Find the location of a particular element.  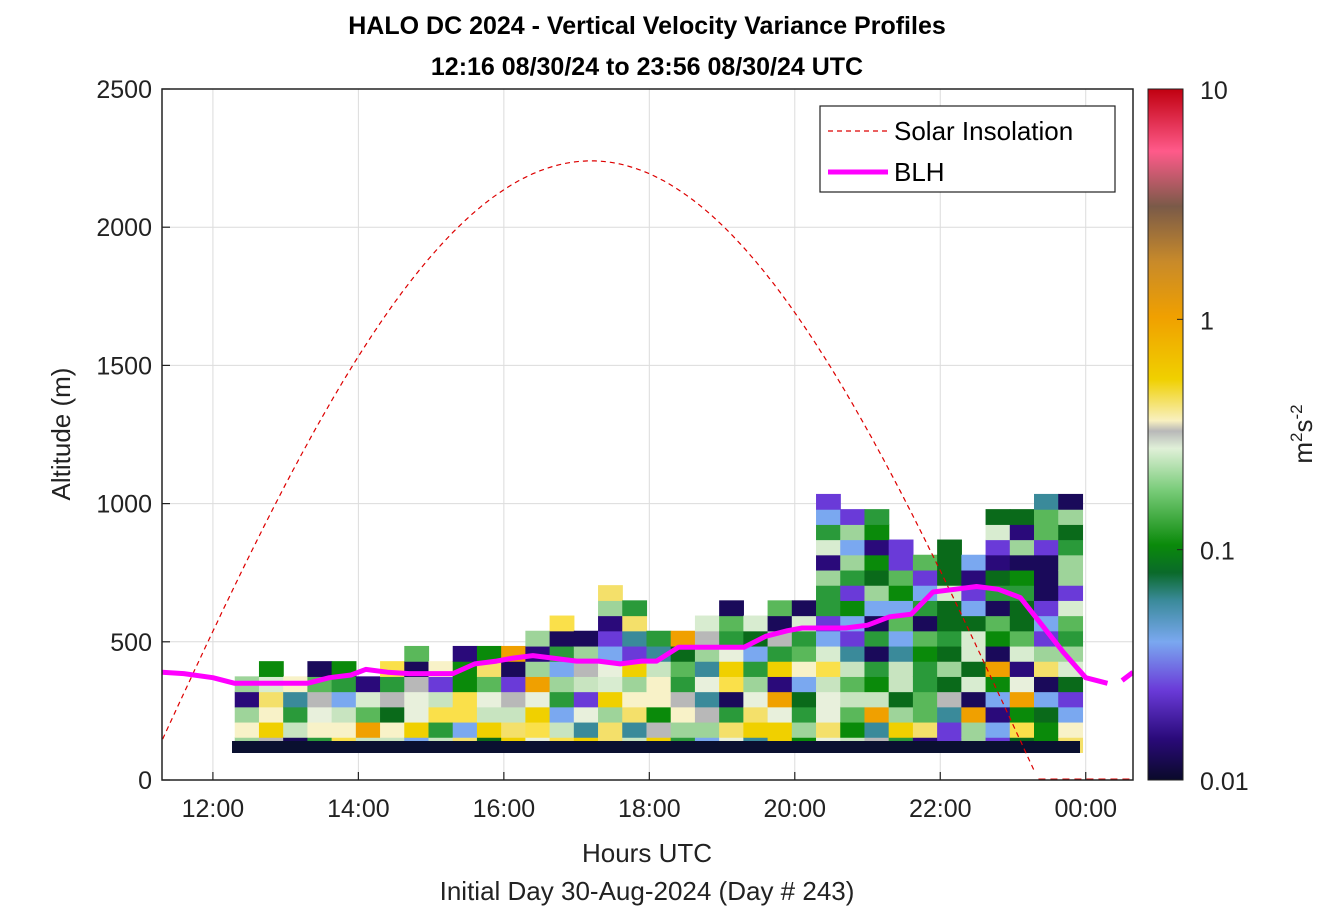

y-tick-label: 1000 is located at coordinates (124, 505).